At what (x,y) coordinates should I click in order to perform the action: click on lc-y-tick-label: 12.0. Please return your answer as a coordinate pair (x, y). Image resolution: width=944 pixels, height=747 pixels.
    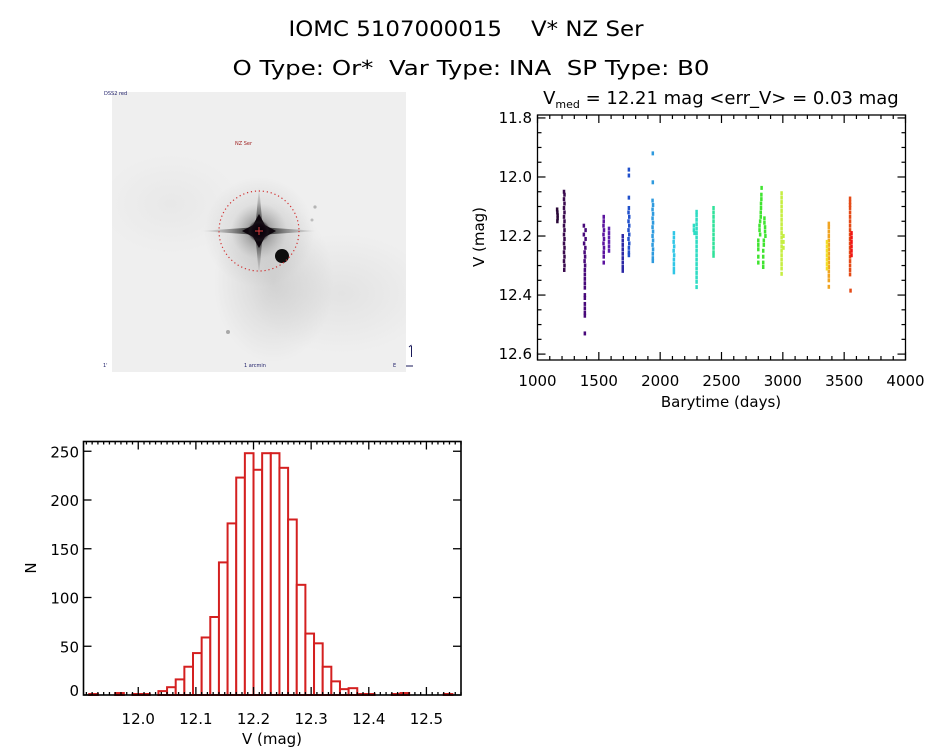
    Looking at the image, I should click on (515, 177).